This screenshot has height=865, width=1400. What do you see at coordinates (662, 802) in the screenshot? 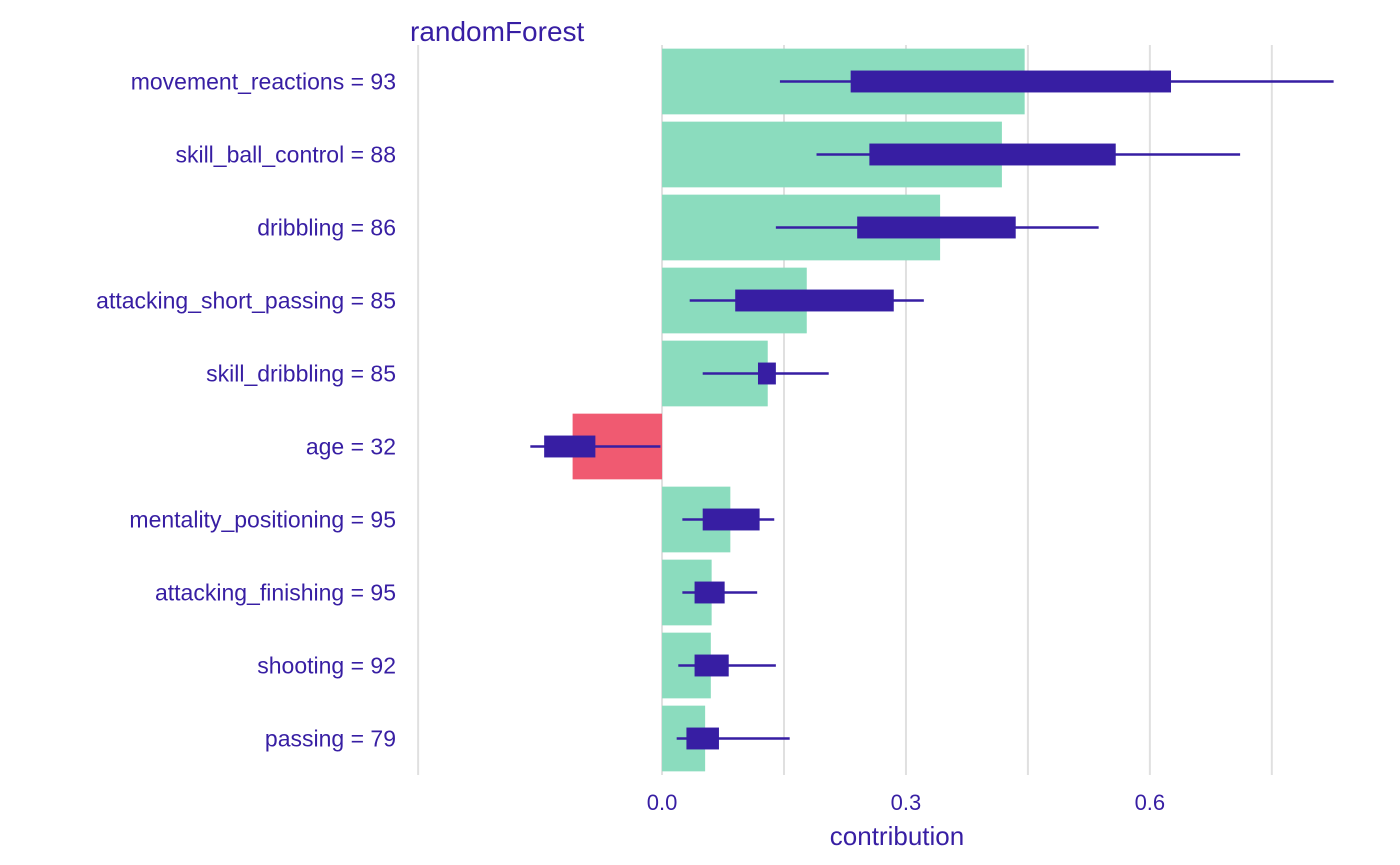
I see `x-tick-label-0: 0.0` at bounding box center [662, 802].